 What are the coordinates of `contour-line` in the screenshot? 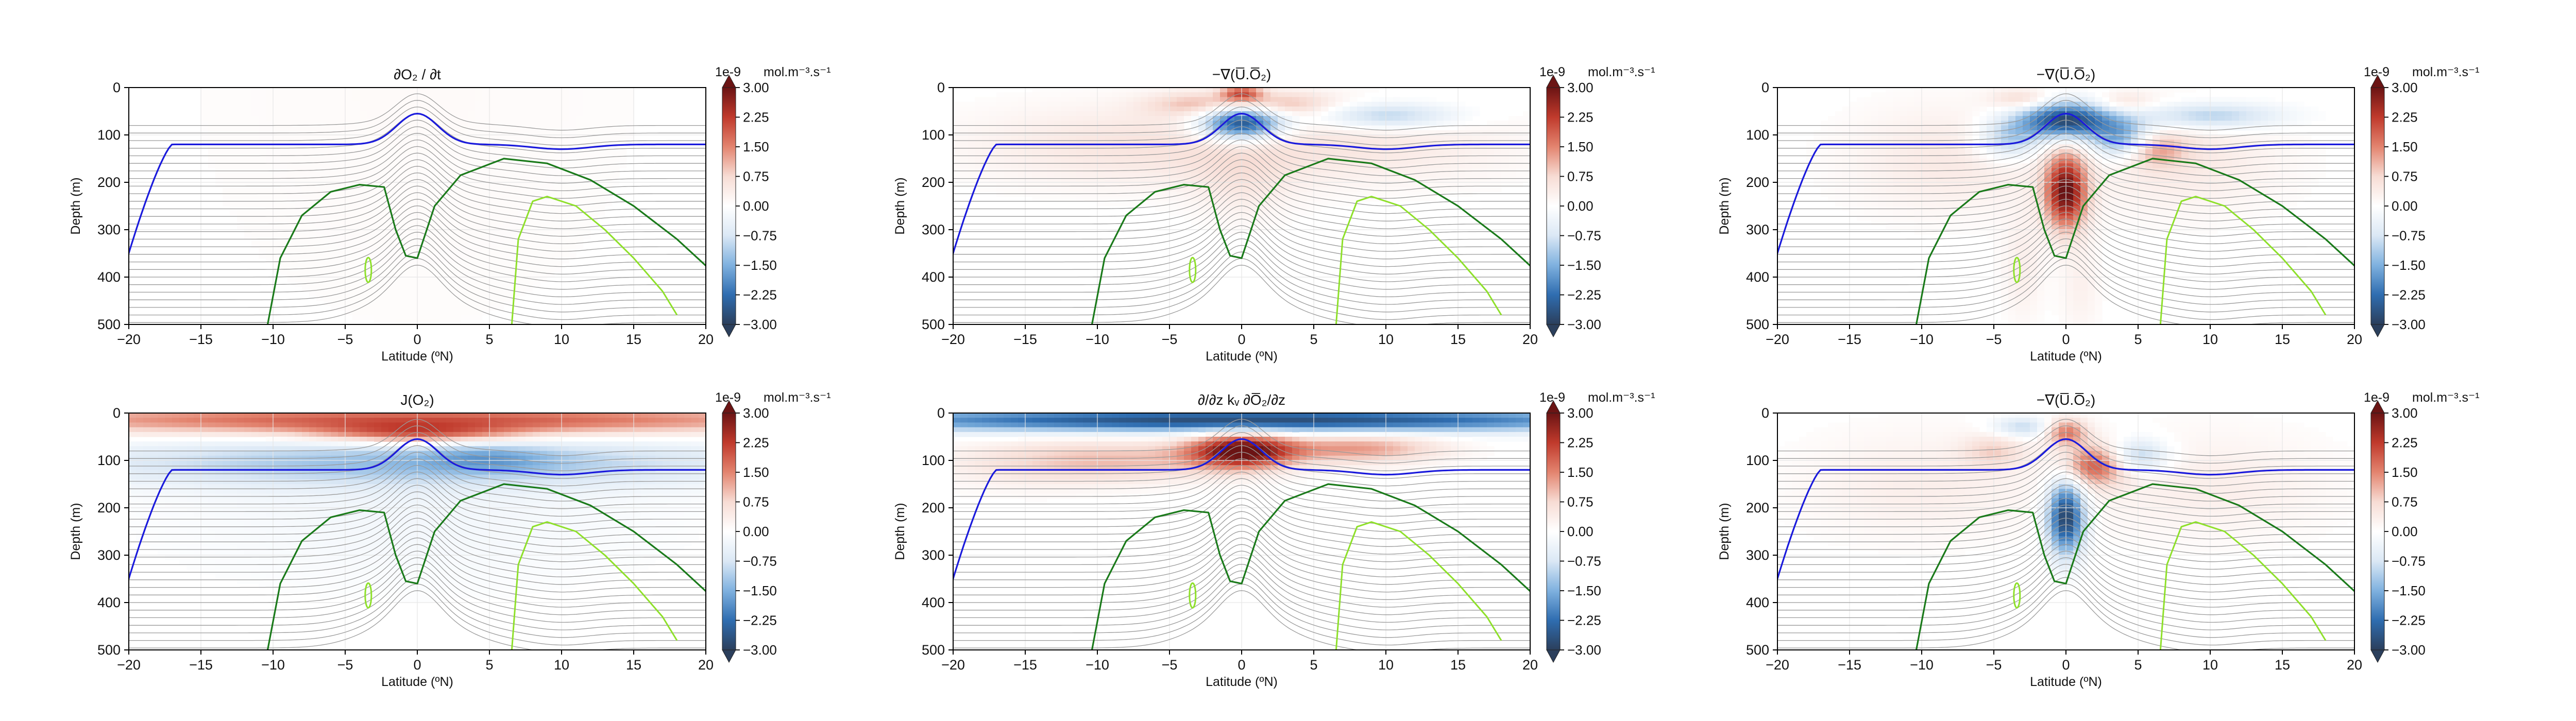 It's located at (1242, 190).